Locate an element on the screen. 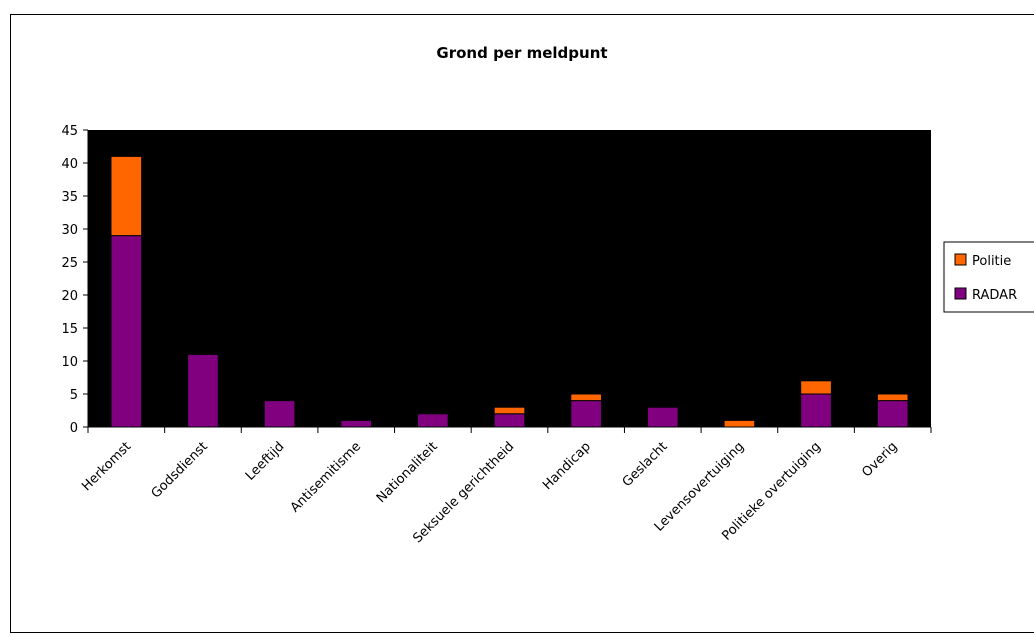 The height and width of the screenshot is (637, 1034). y-tick-label: 15 is located at coordinates (69, 329).